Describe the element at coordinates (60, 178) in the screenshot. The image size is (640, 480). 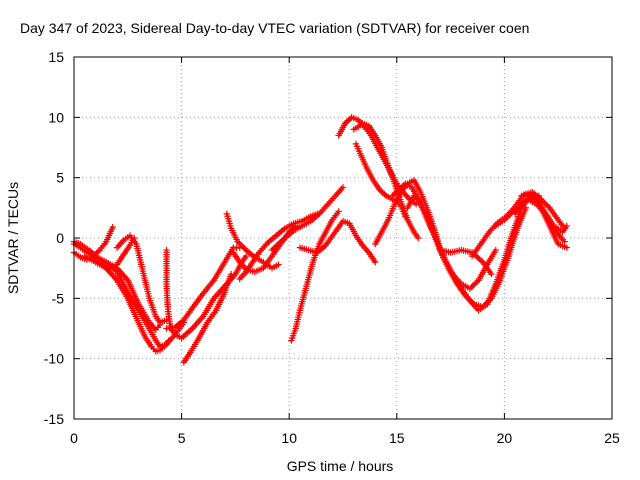
I see `y-tick-label: 5` at that location.